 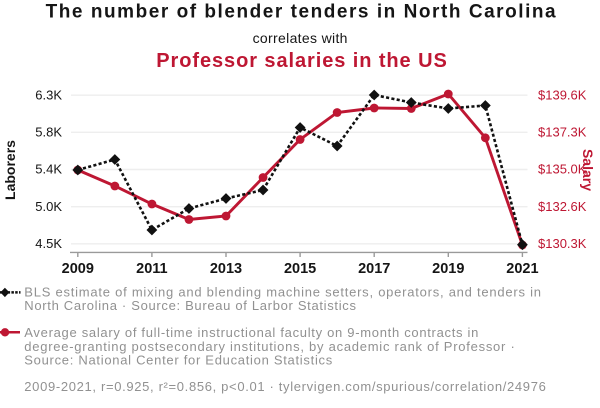 I want to click on svg-text: Professor salaries in the US, so click(x=301, y=61).